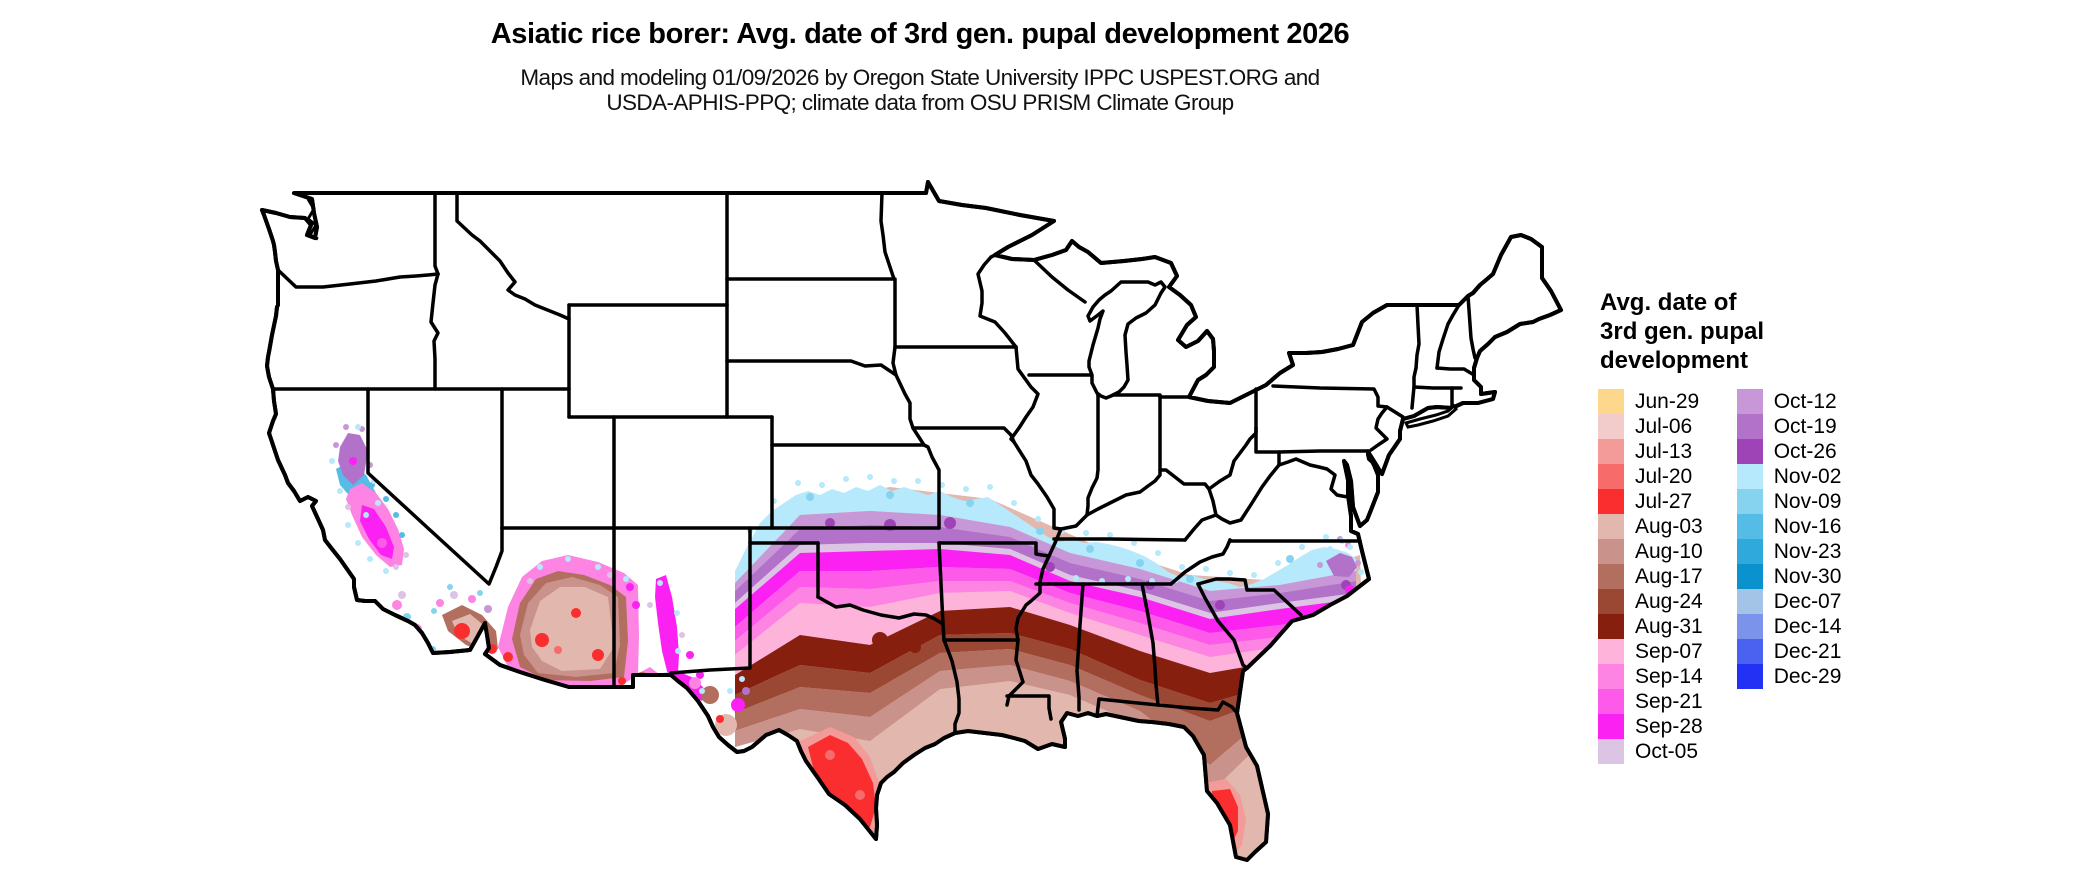 The width and height of the screenshot is (2100, 892). Describe the element at coordinates (1045, 677) in the screenshot. I see `band-aug24` at that location.